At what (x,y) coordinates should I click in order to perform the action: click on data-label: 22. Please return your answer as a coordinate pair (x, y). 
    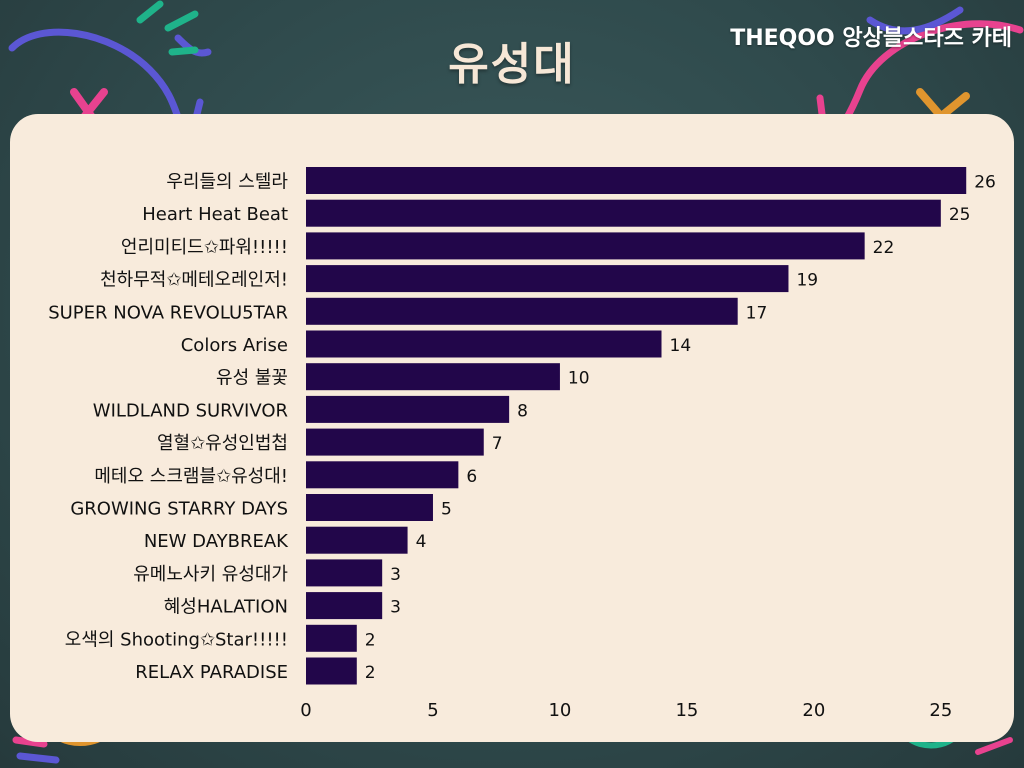
    Looking at the image, I should click on (884, 248).